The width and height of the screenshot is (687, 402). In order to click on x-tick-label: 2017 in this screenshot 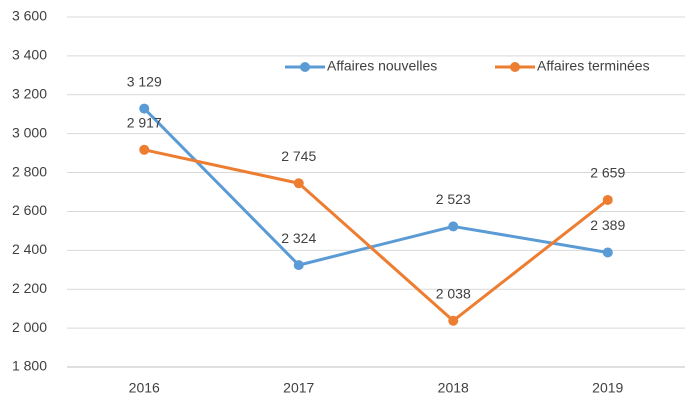, I will do `click(298, 388)`.